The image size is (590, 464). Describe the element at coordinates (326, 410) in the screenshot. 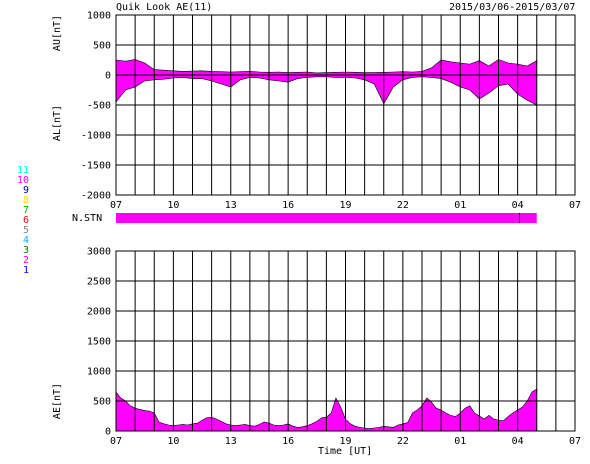

I see `ae-area` at that location.